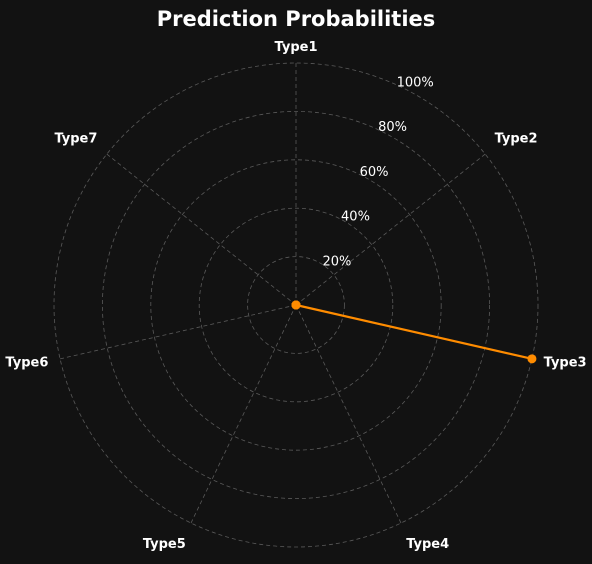  What do you see at coordinates (75, 139) in the screenshot?
I see `category-label-type7: Type7` at bounding box center [75, 139].